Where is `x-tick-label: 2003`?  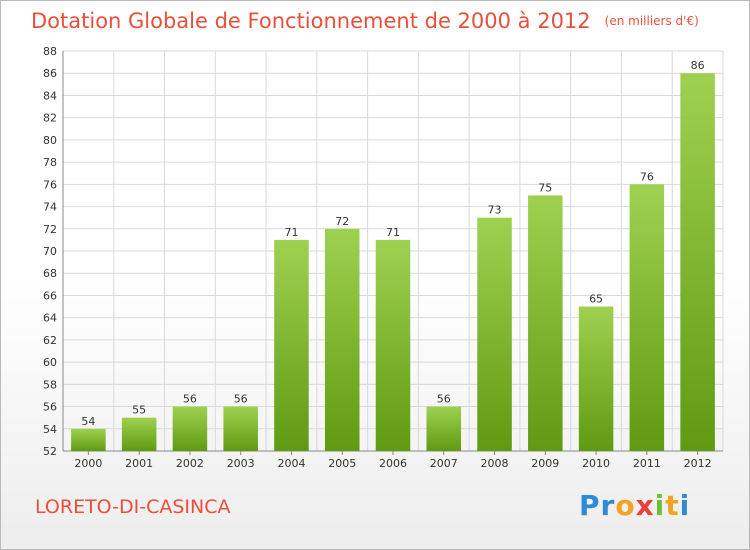 x-tick-label: 2003 is located at coordinates (241, 463).